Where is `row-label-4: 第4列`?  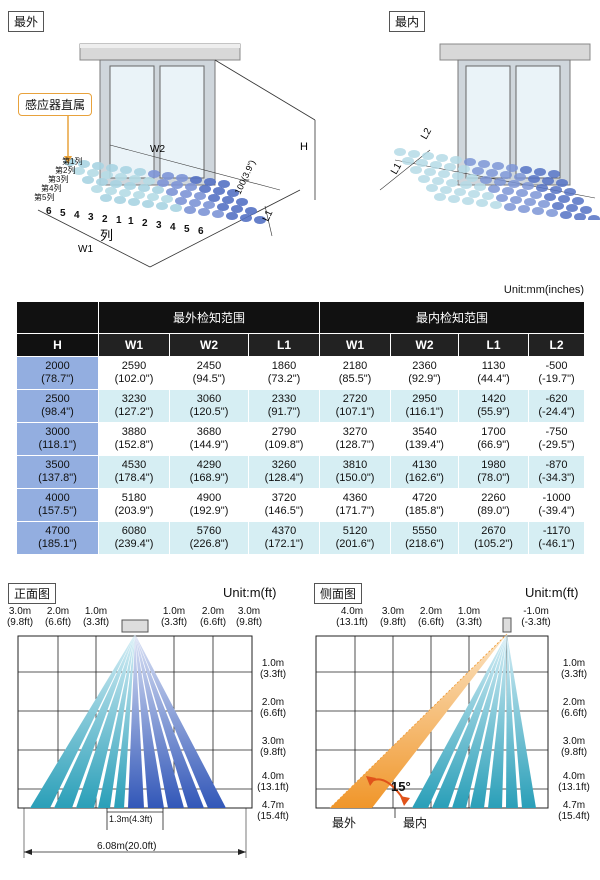
row-label-4: 第4列 is located at coordinates (51, 188).